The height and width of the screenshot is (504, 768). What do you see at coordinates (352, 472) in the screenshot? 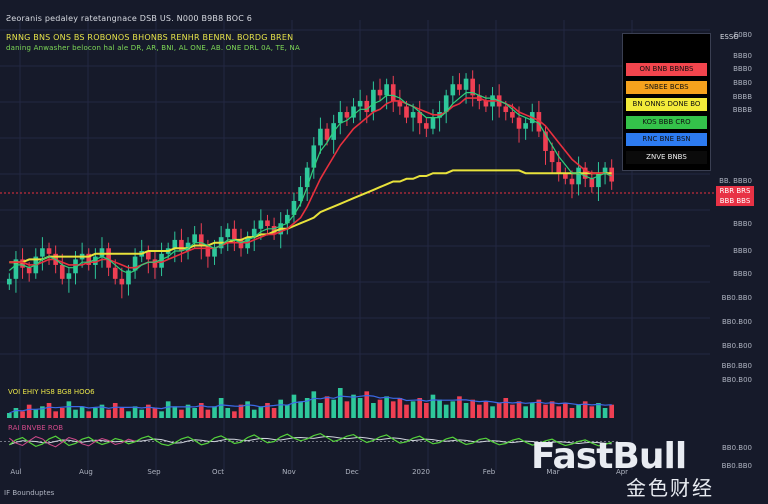
I see `x-tick-label: Dec` at bounding box center [352, 472].